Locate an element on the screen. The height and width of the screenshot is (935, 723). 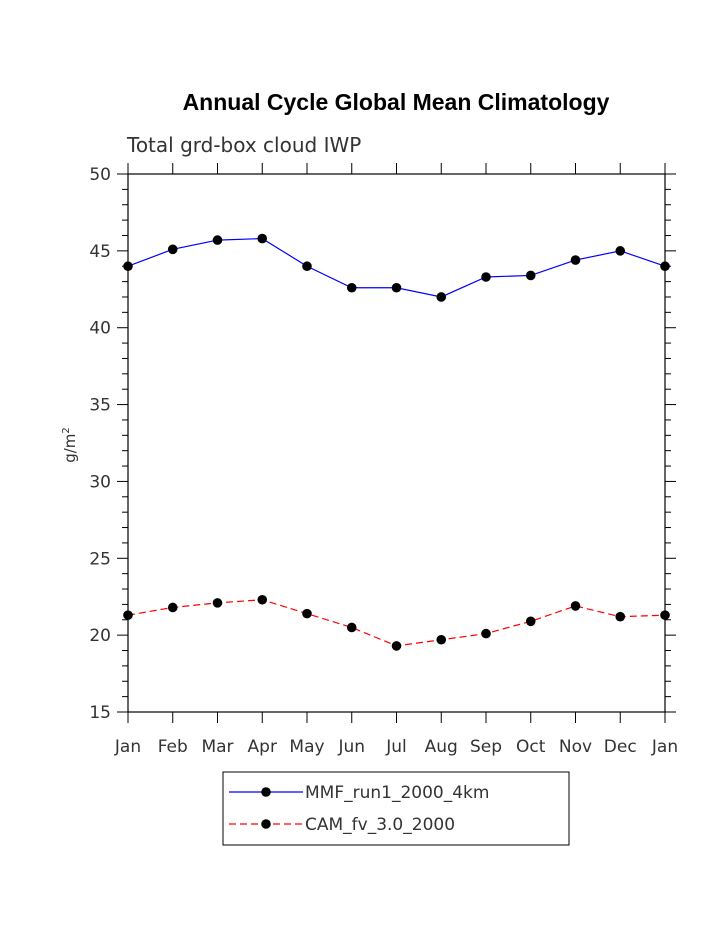
y-tick-label: 40 is located at coordinates (100, 329).